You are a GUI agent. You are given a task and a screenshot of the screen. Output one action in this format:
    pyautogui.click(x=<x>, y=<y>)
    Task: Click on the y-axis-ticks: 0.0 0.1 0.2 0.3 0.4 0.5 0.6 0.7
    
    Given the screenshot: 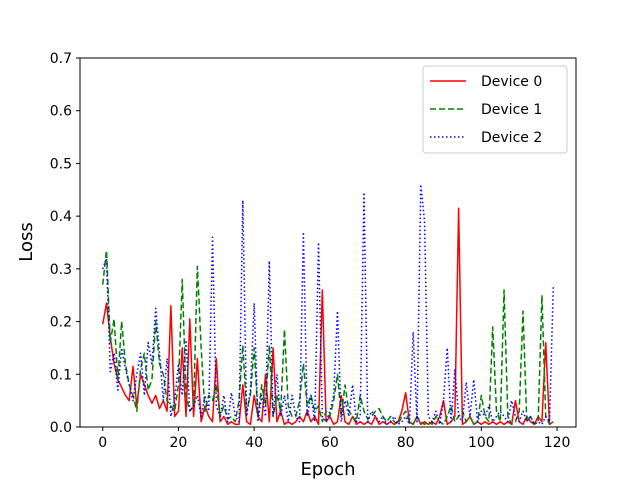 What is the action you would take?
    pyautogui.click(x=65, y=243)
    